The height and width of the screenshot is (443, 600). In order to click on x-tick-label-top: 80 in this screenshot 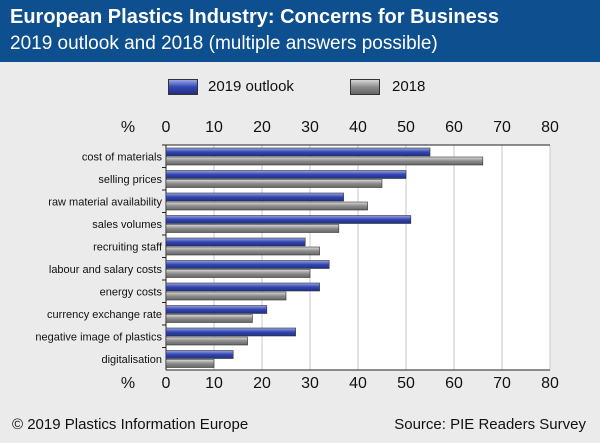, I will do `click(550, 127)`.